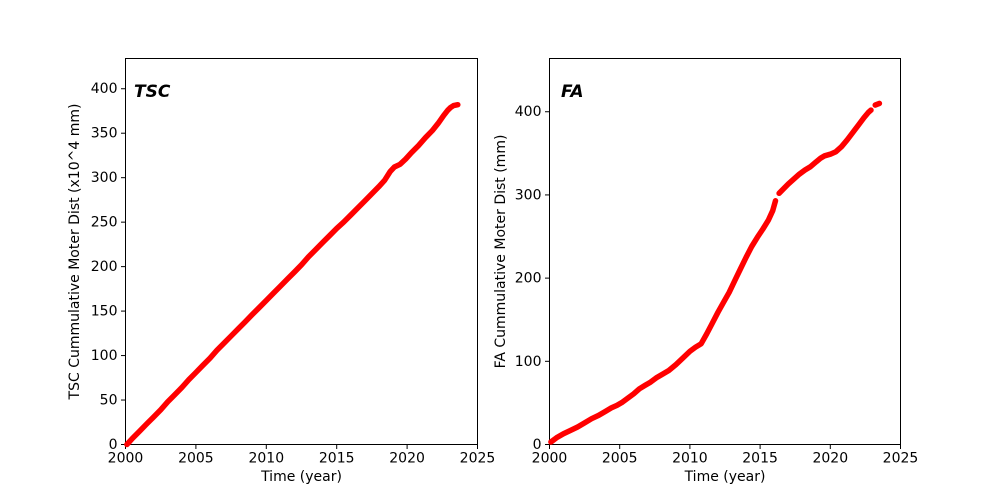 This screenshot has width=1000, height=500. Describe the element at coordinates (725, 477) in the screenshot. I see `fa-xaxis-label: Time (year)` at that location.